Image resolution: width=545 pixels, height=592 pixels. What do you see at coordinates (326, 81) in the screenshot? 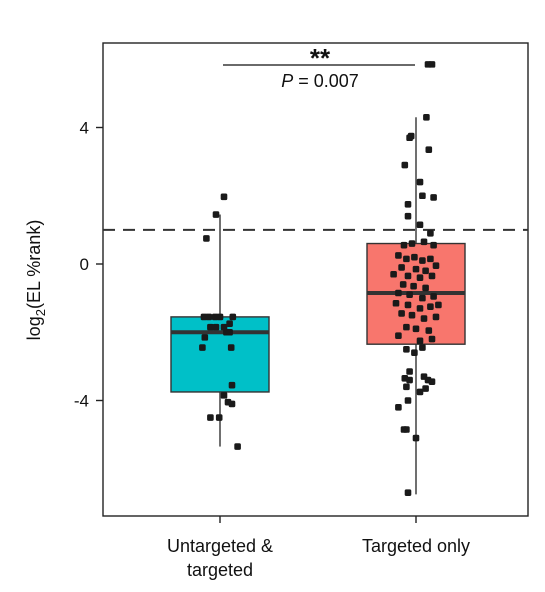
I see `p-value: = 0.007` at bounding box center [326, 81].